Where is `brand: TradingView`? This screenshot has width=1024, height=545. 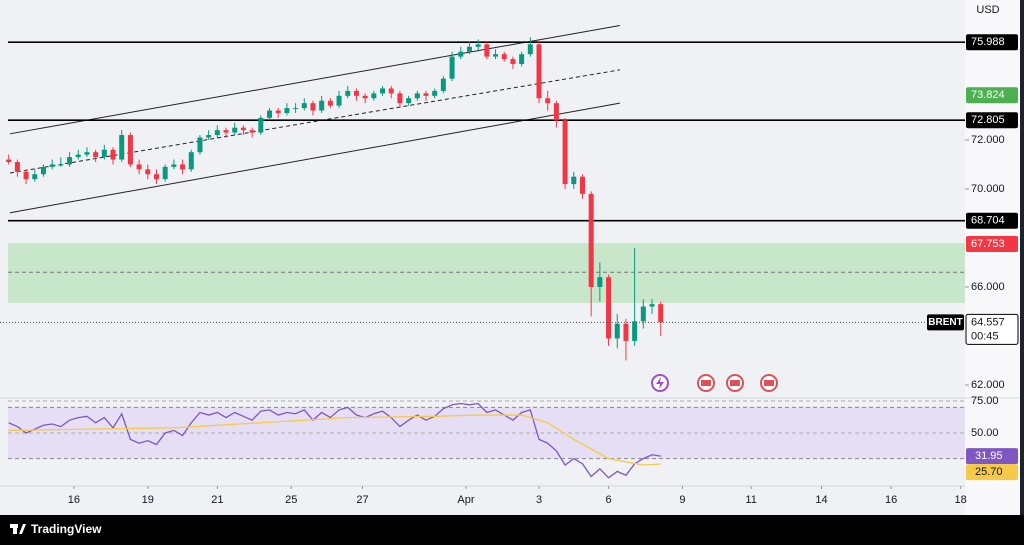
brand: TradingView is located at coordinates (66, 529).